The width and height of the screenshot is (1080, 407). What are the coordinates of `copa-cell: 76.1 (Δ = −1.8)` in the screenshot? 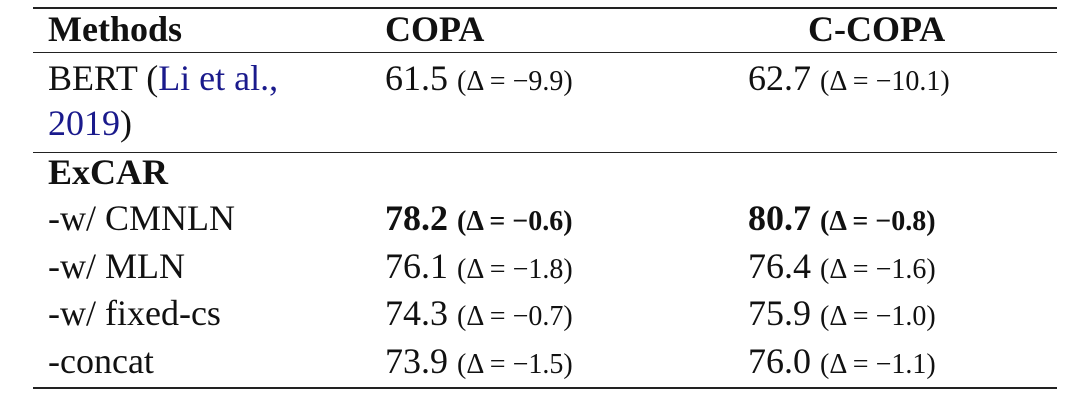 It's located at (479, 268).